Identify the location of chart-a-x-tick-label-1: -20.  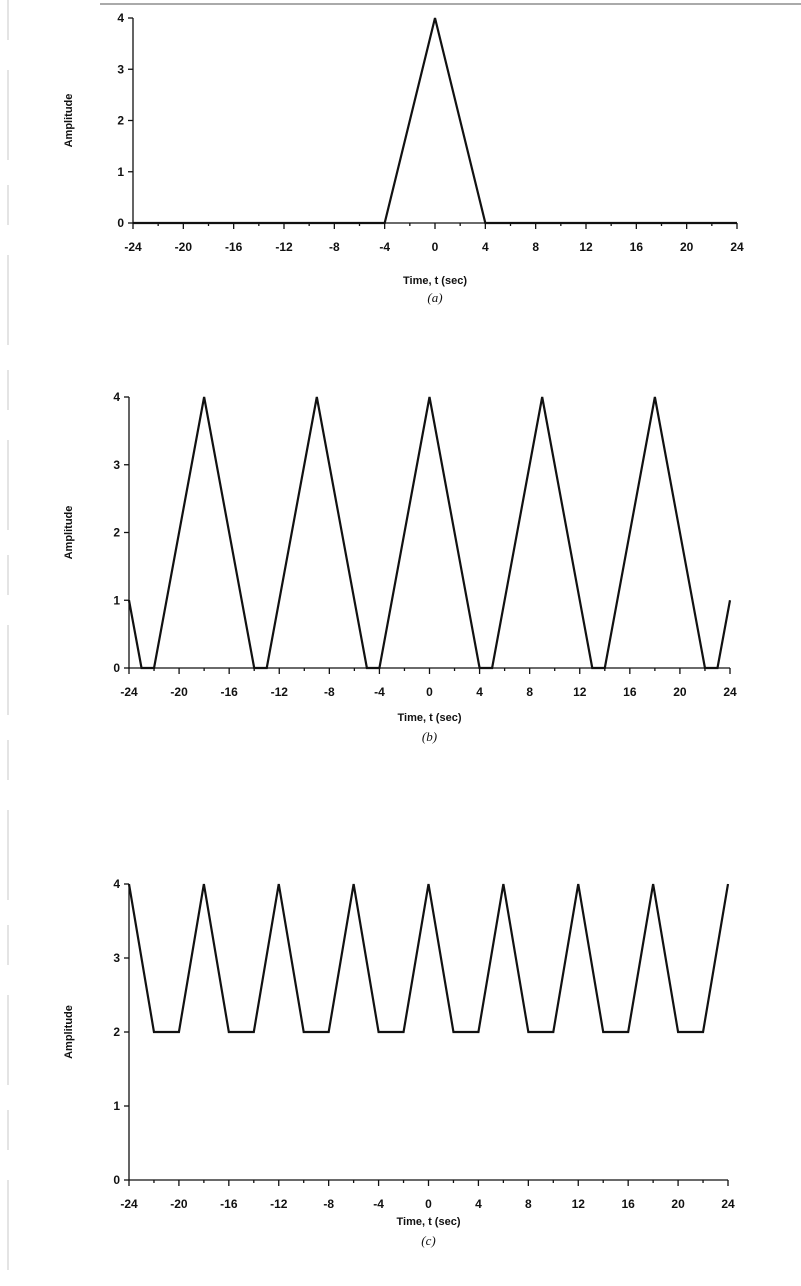
(184, 247).